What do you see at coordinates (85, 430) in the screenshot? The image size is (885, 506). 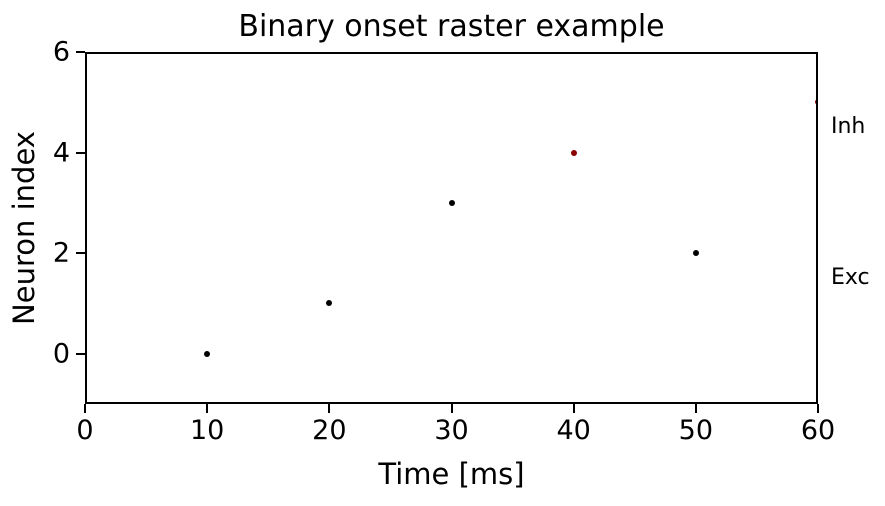 I see `x-tick-label: 0` at bounding box center [85, 430].